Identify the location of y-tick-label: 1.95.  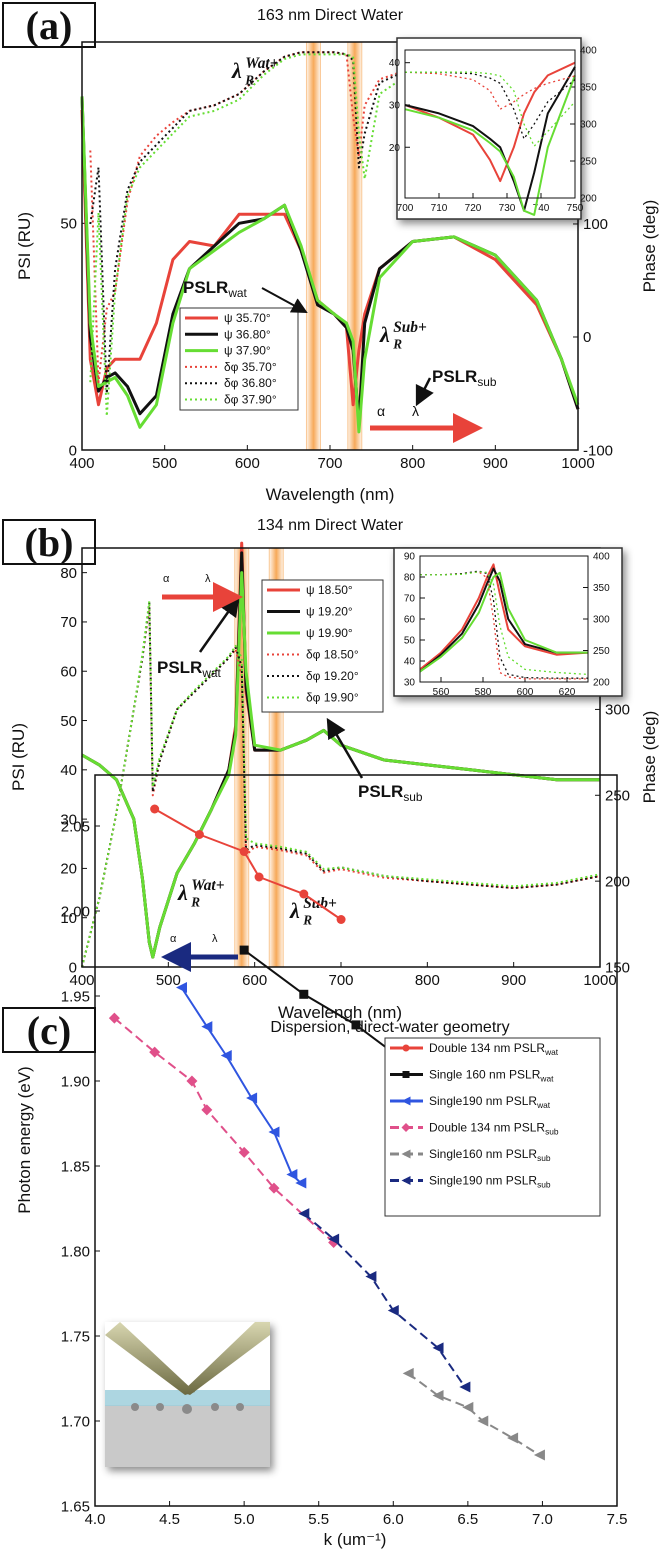
(75, 996).